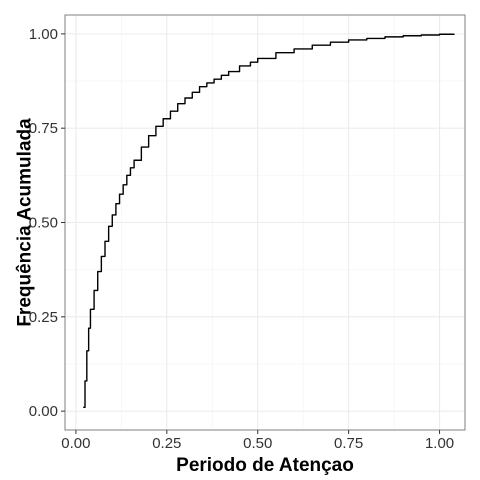 The image size is (480, 480). I want to click on y-axis-title: Frequência Acumulada, so click(25, 222).